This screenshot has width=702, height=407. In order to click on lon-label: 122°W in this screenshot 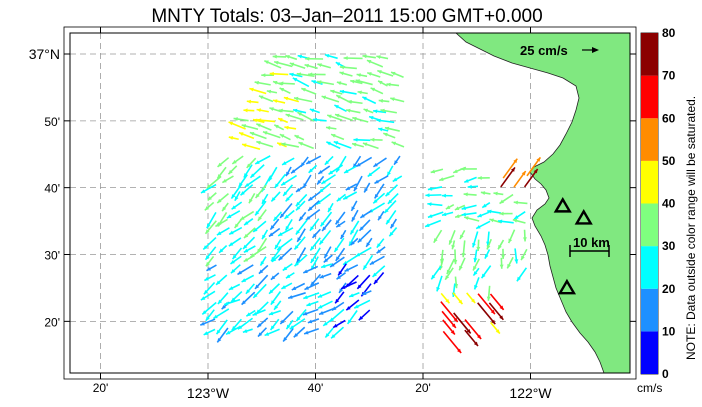, I will do `click(530, 393)`.